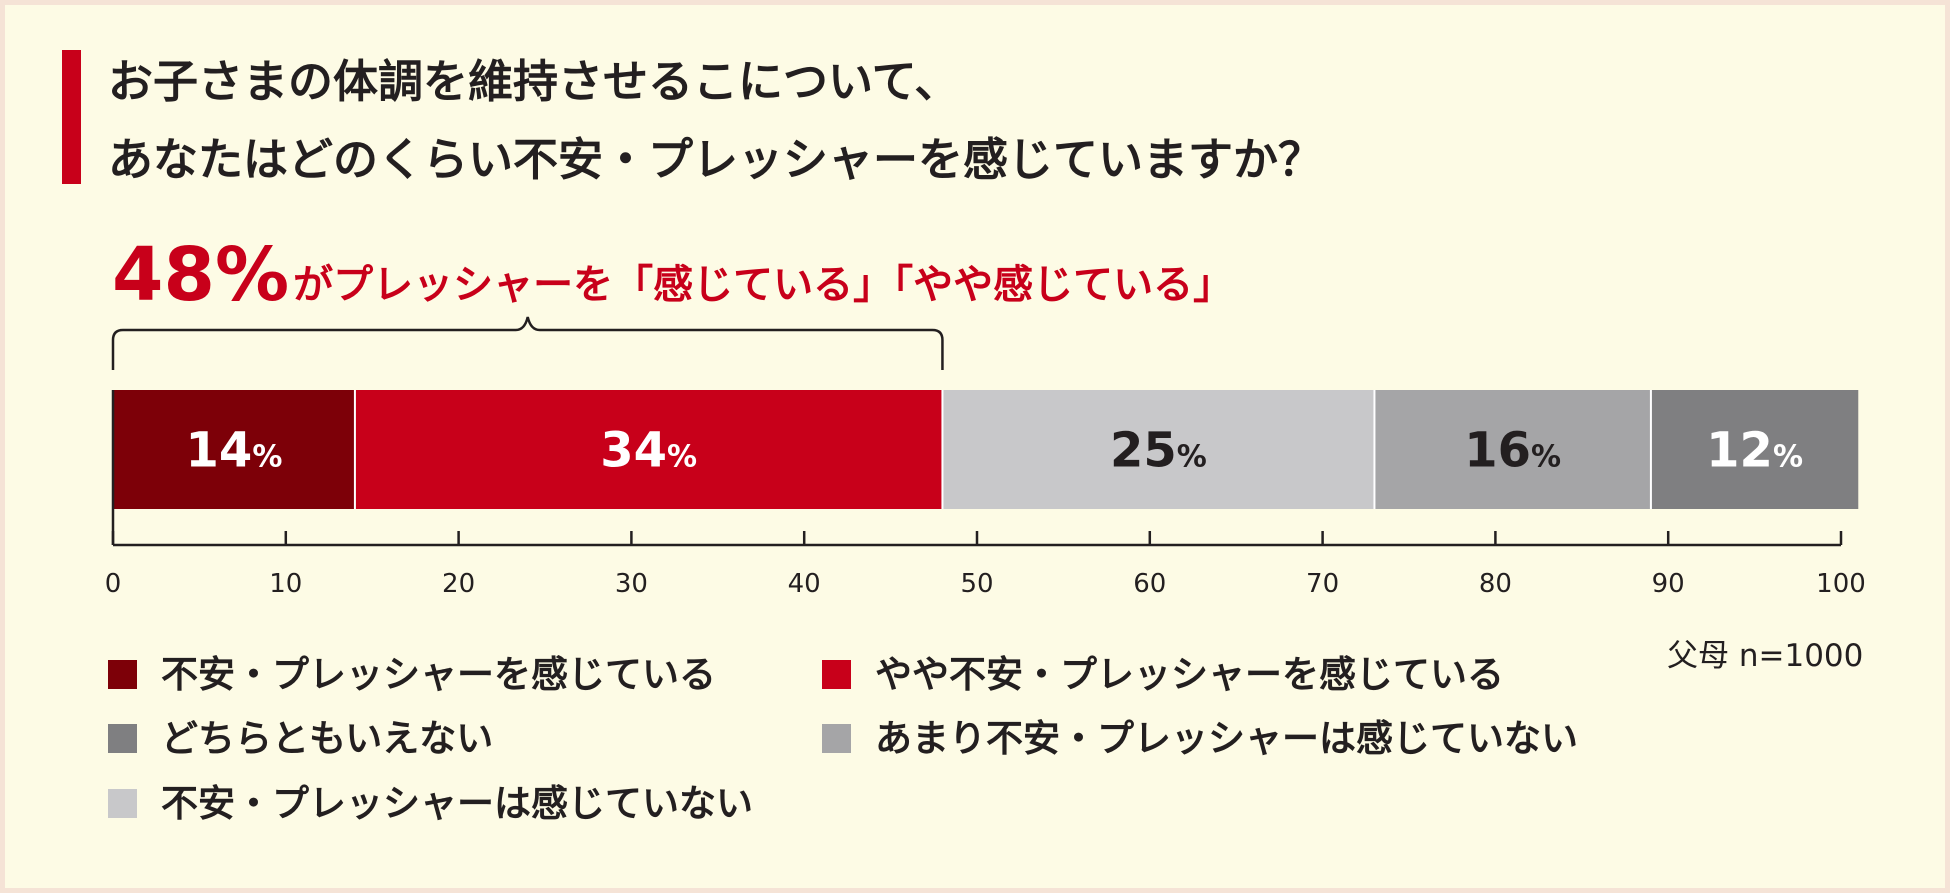  What do you see at coordinates (327, 738) in the screenshot?
I see `legend-label: どちらともいえない` at bounding box center [327, 738].